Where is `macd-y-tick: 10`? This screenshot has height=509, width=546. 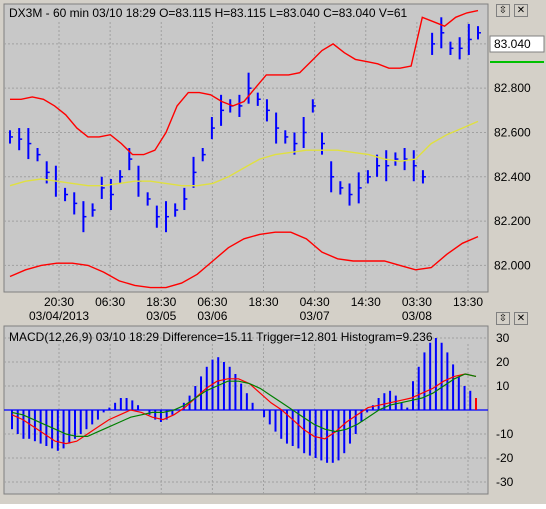 macd-y-tick: 10 is located at coordinates (503, 386).